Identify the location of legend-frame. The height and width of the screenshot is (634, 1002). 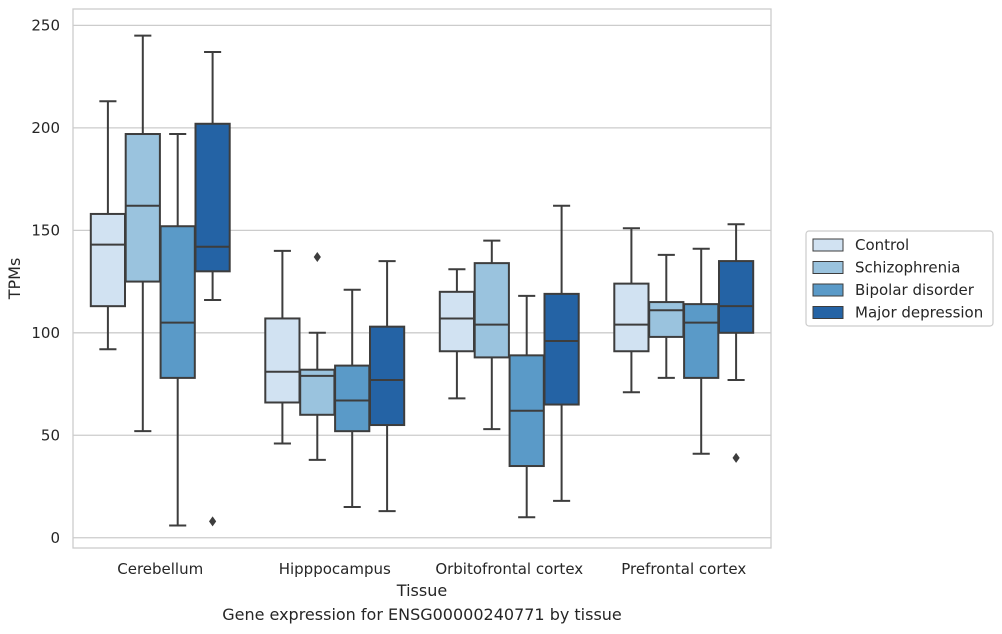
(899, 278).